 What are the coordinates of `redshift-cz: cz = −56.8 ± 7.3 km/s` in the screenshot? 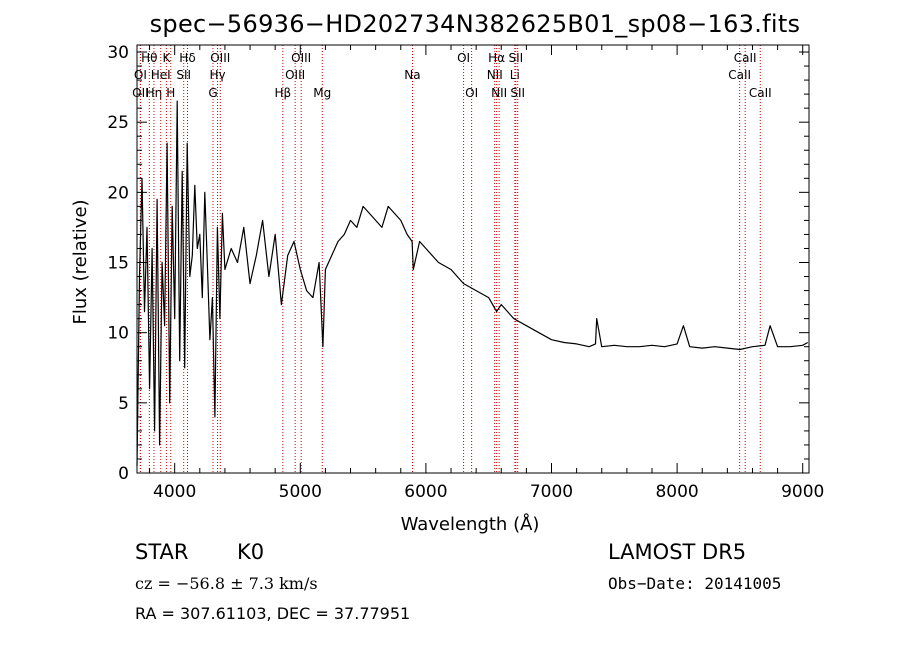 It's located at (226, 583).